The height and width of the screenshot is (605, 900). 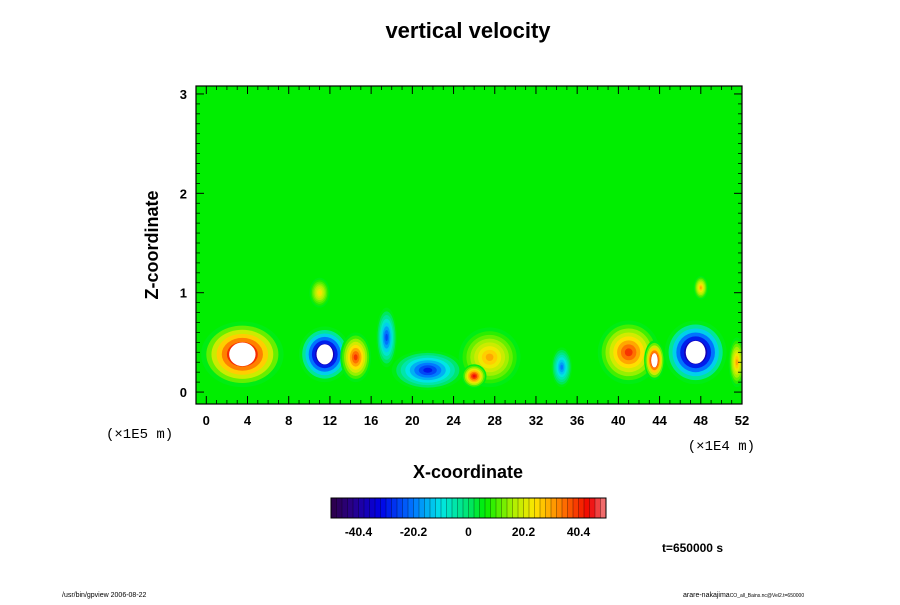 What do you see at coordinates (206, 420) in the screenshot?
I see `x-tick-label: 0` at bounding box center [206, 420].